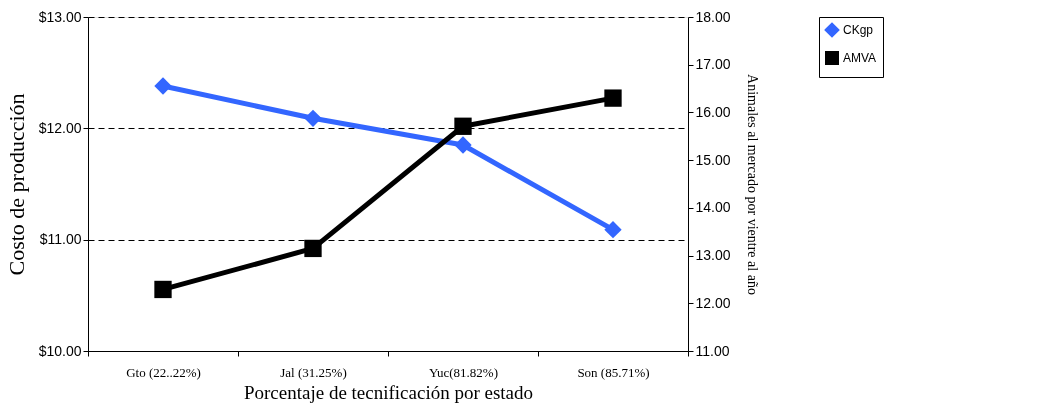 Image resolution: width=1049 pixels, height=419 pixels. What do you see at coordinates (163, 372) in the screenshot?
I see `x-tick-label: Gto (22..22%)` at bounding box center [163, 372].